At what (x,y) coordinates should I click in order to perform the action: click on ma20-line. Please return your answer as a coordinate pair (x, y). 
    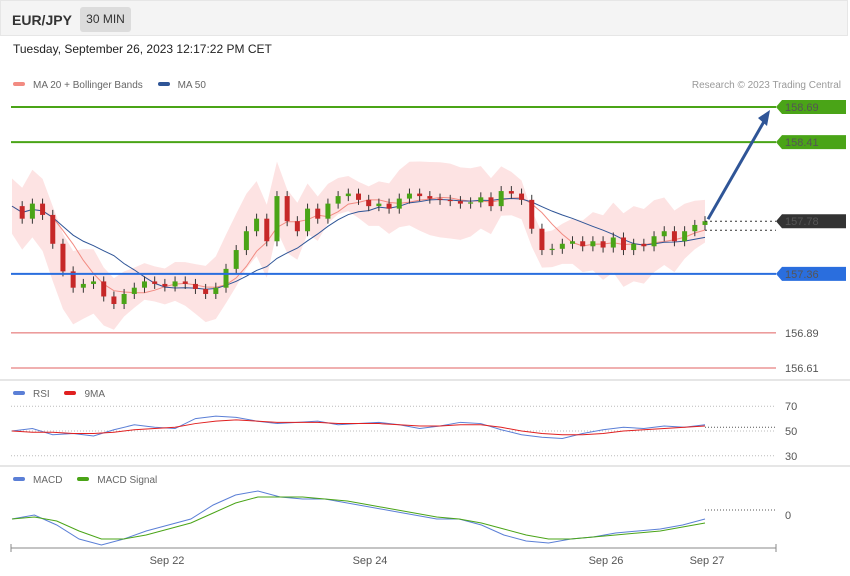
    Looking at the image, I should click on (358, 245).